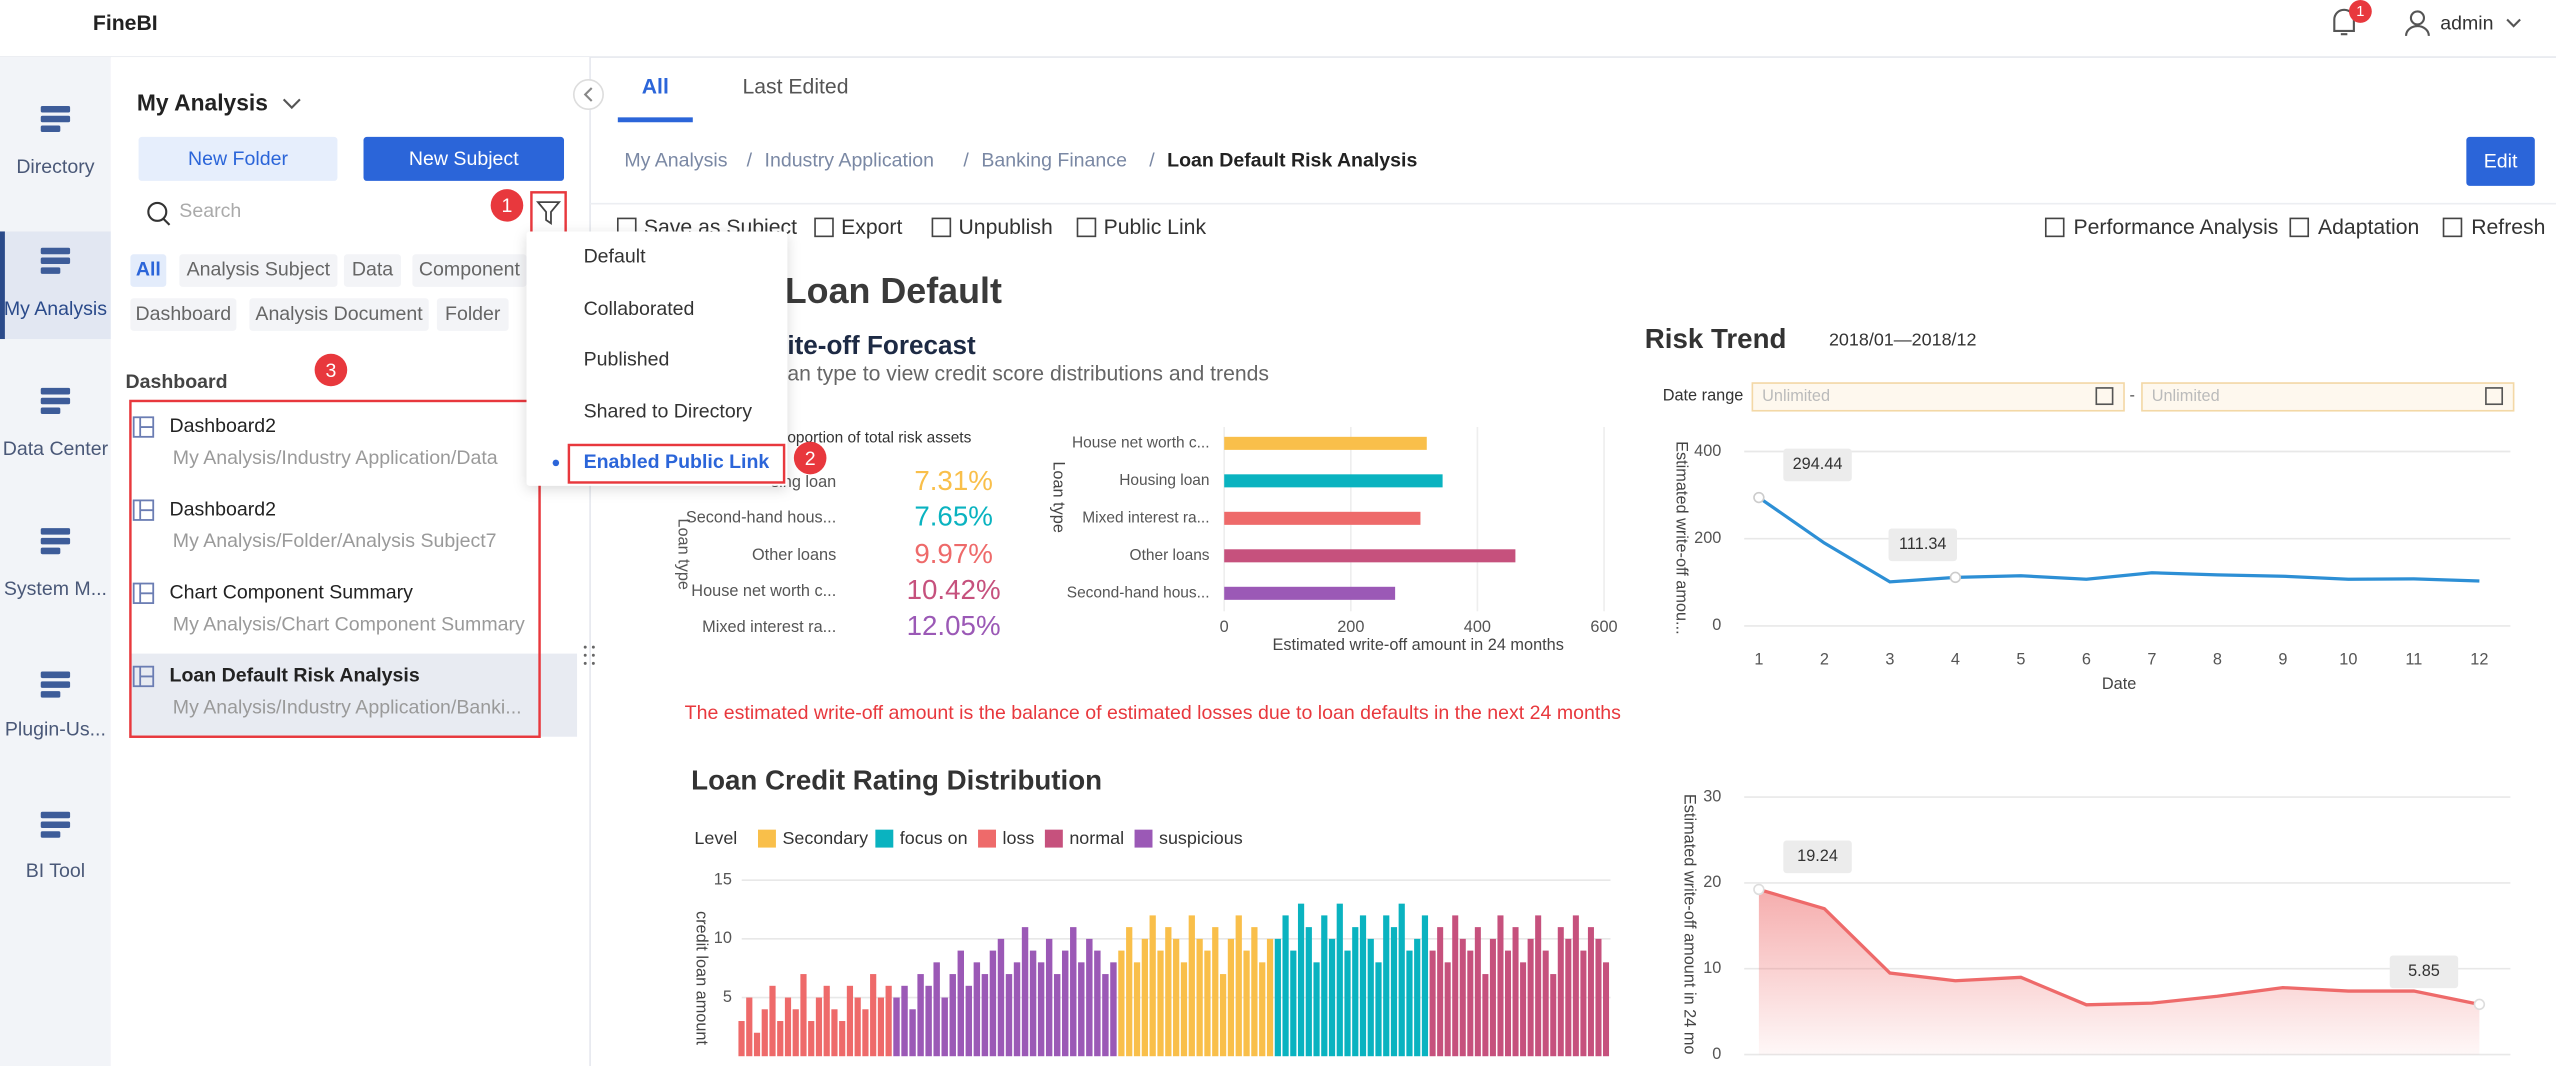 Image resolution: width=2556 pixels, height=1066 pixels. What do you see at coordinates (1006, 227) in the screenshot?
I see `toolbar-button: Unpublish` at bounding box center [1006, 227].